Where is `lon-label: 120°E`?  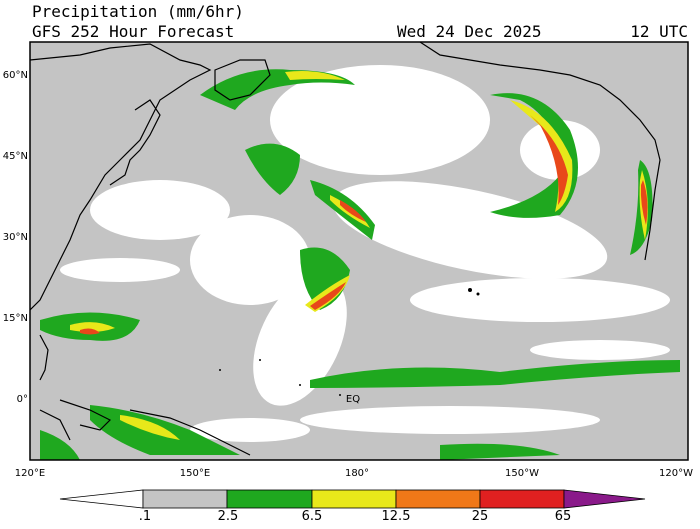 lon-label: 120°E is located at coordinates (30, 473).